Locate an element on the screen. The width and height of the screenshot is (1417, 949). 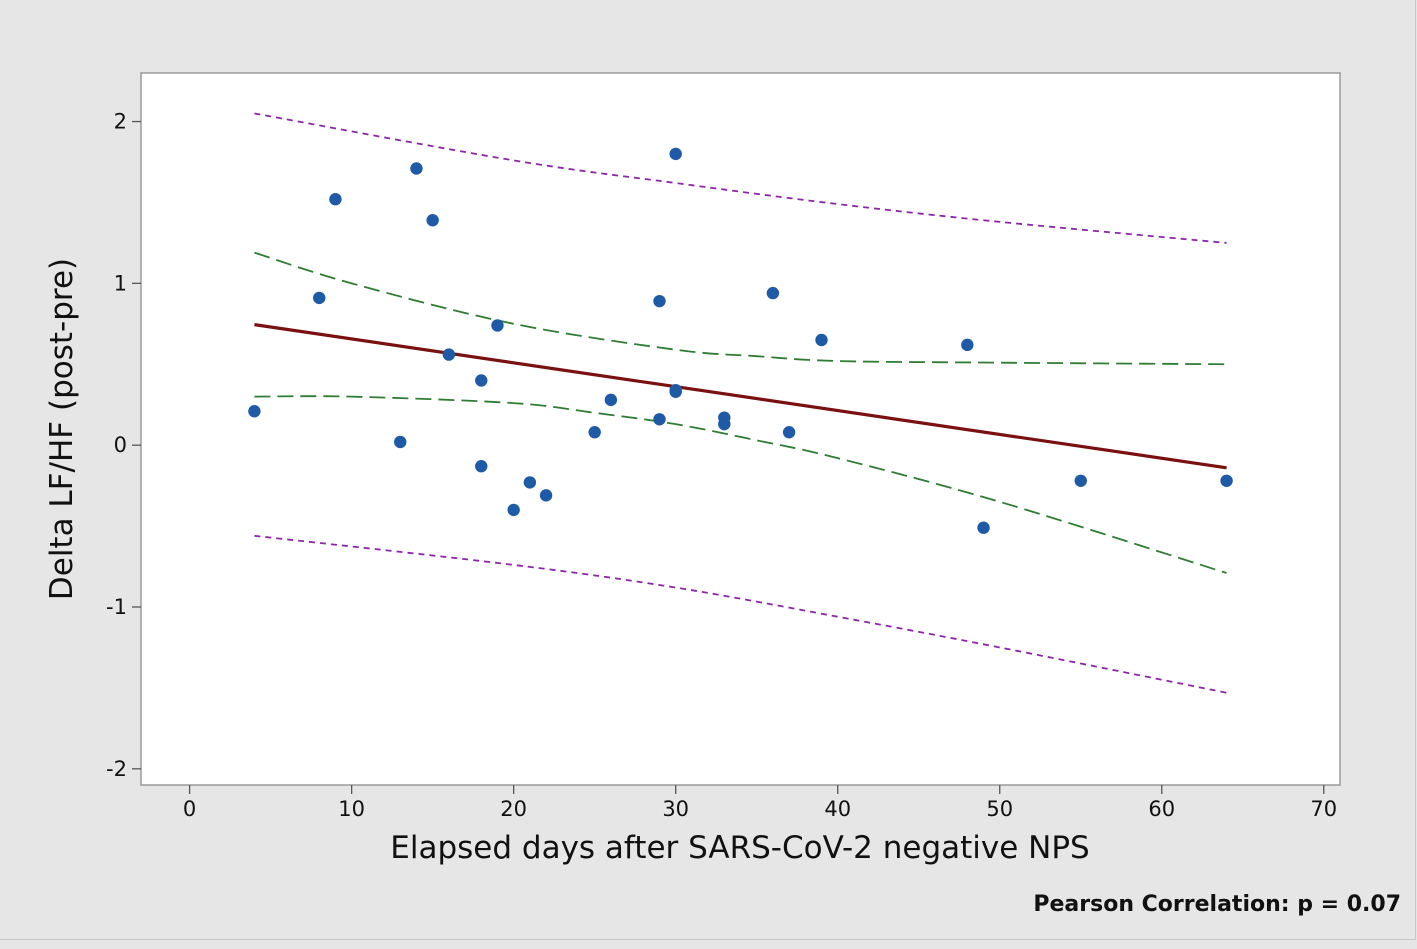
x-tick-label: 20 is located at coordinates (513, 809).